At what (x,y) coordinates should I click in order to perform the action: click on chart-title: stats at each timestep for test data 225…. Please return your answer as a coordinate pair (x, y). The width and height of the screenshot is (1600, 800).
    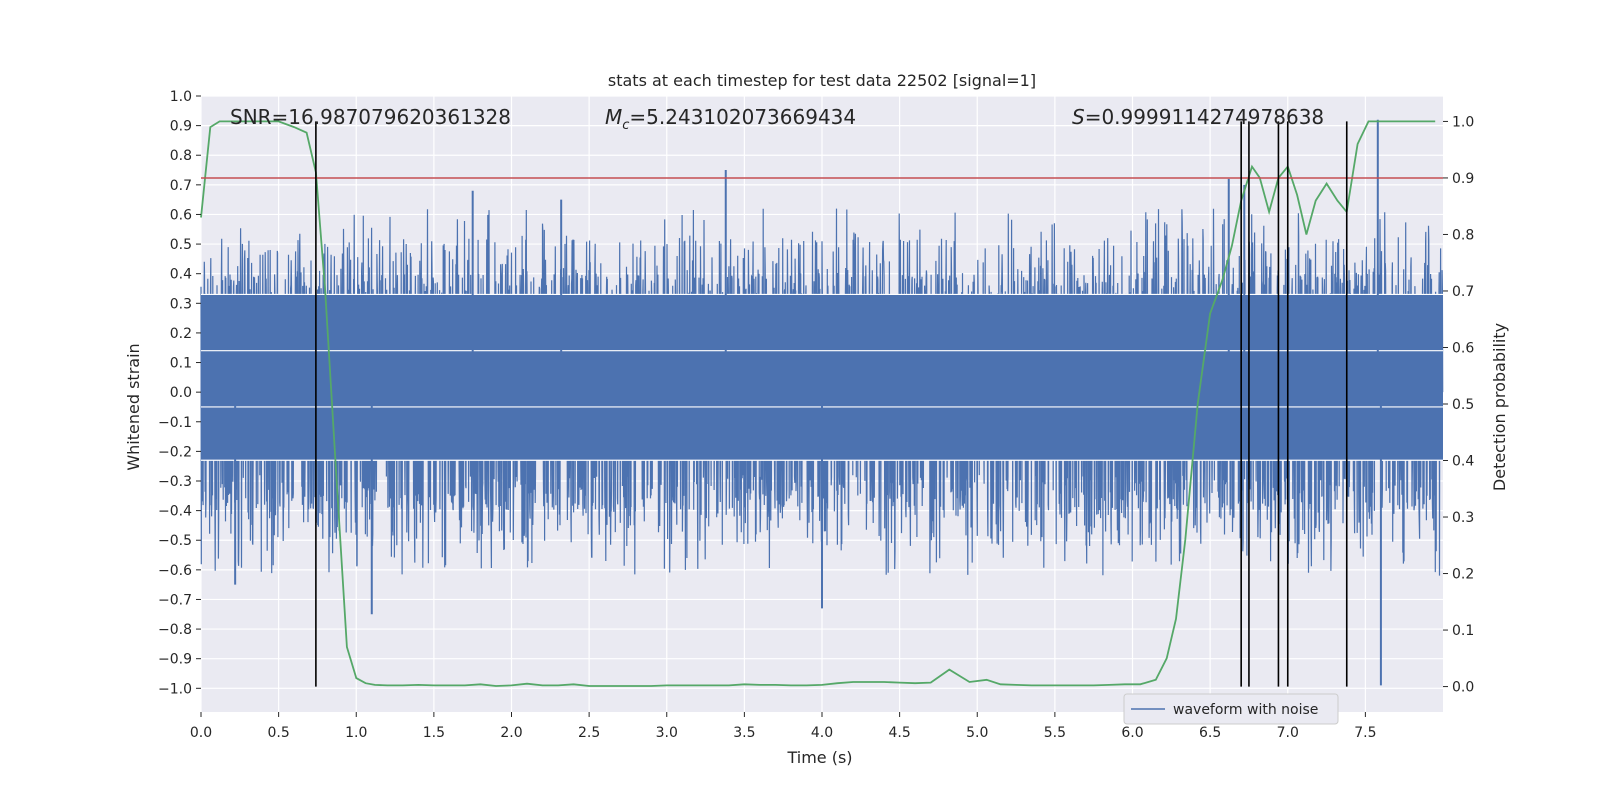
    Looking at the image, I should click on (822, 80).